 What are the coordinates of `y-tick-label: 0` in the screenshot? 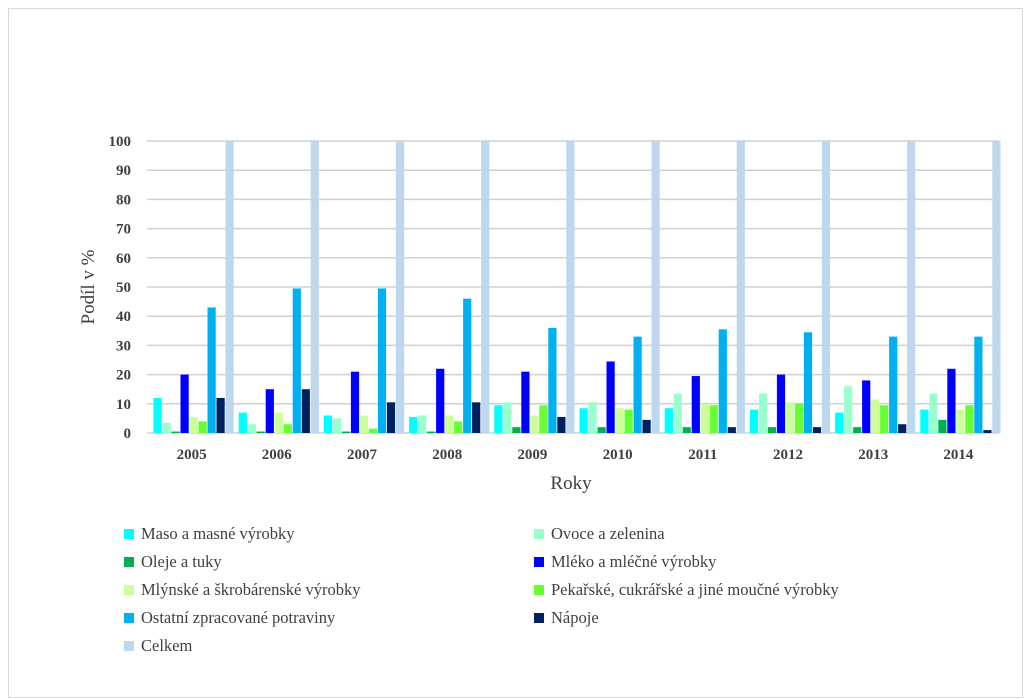 It's located at (128, 434).